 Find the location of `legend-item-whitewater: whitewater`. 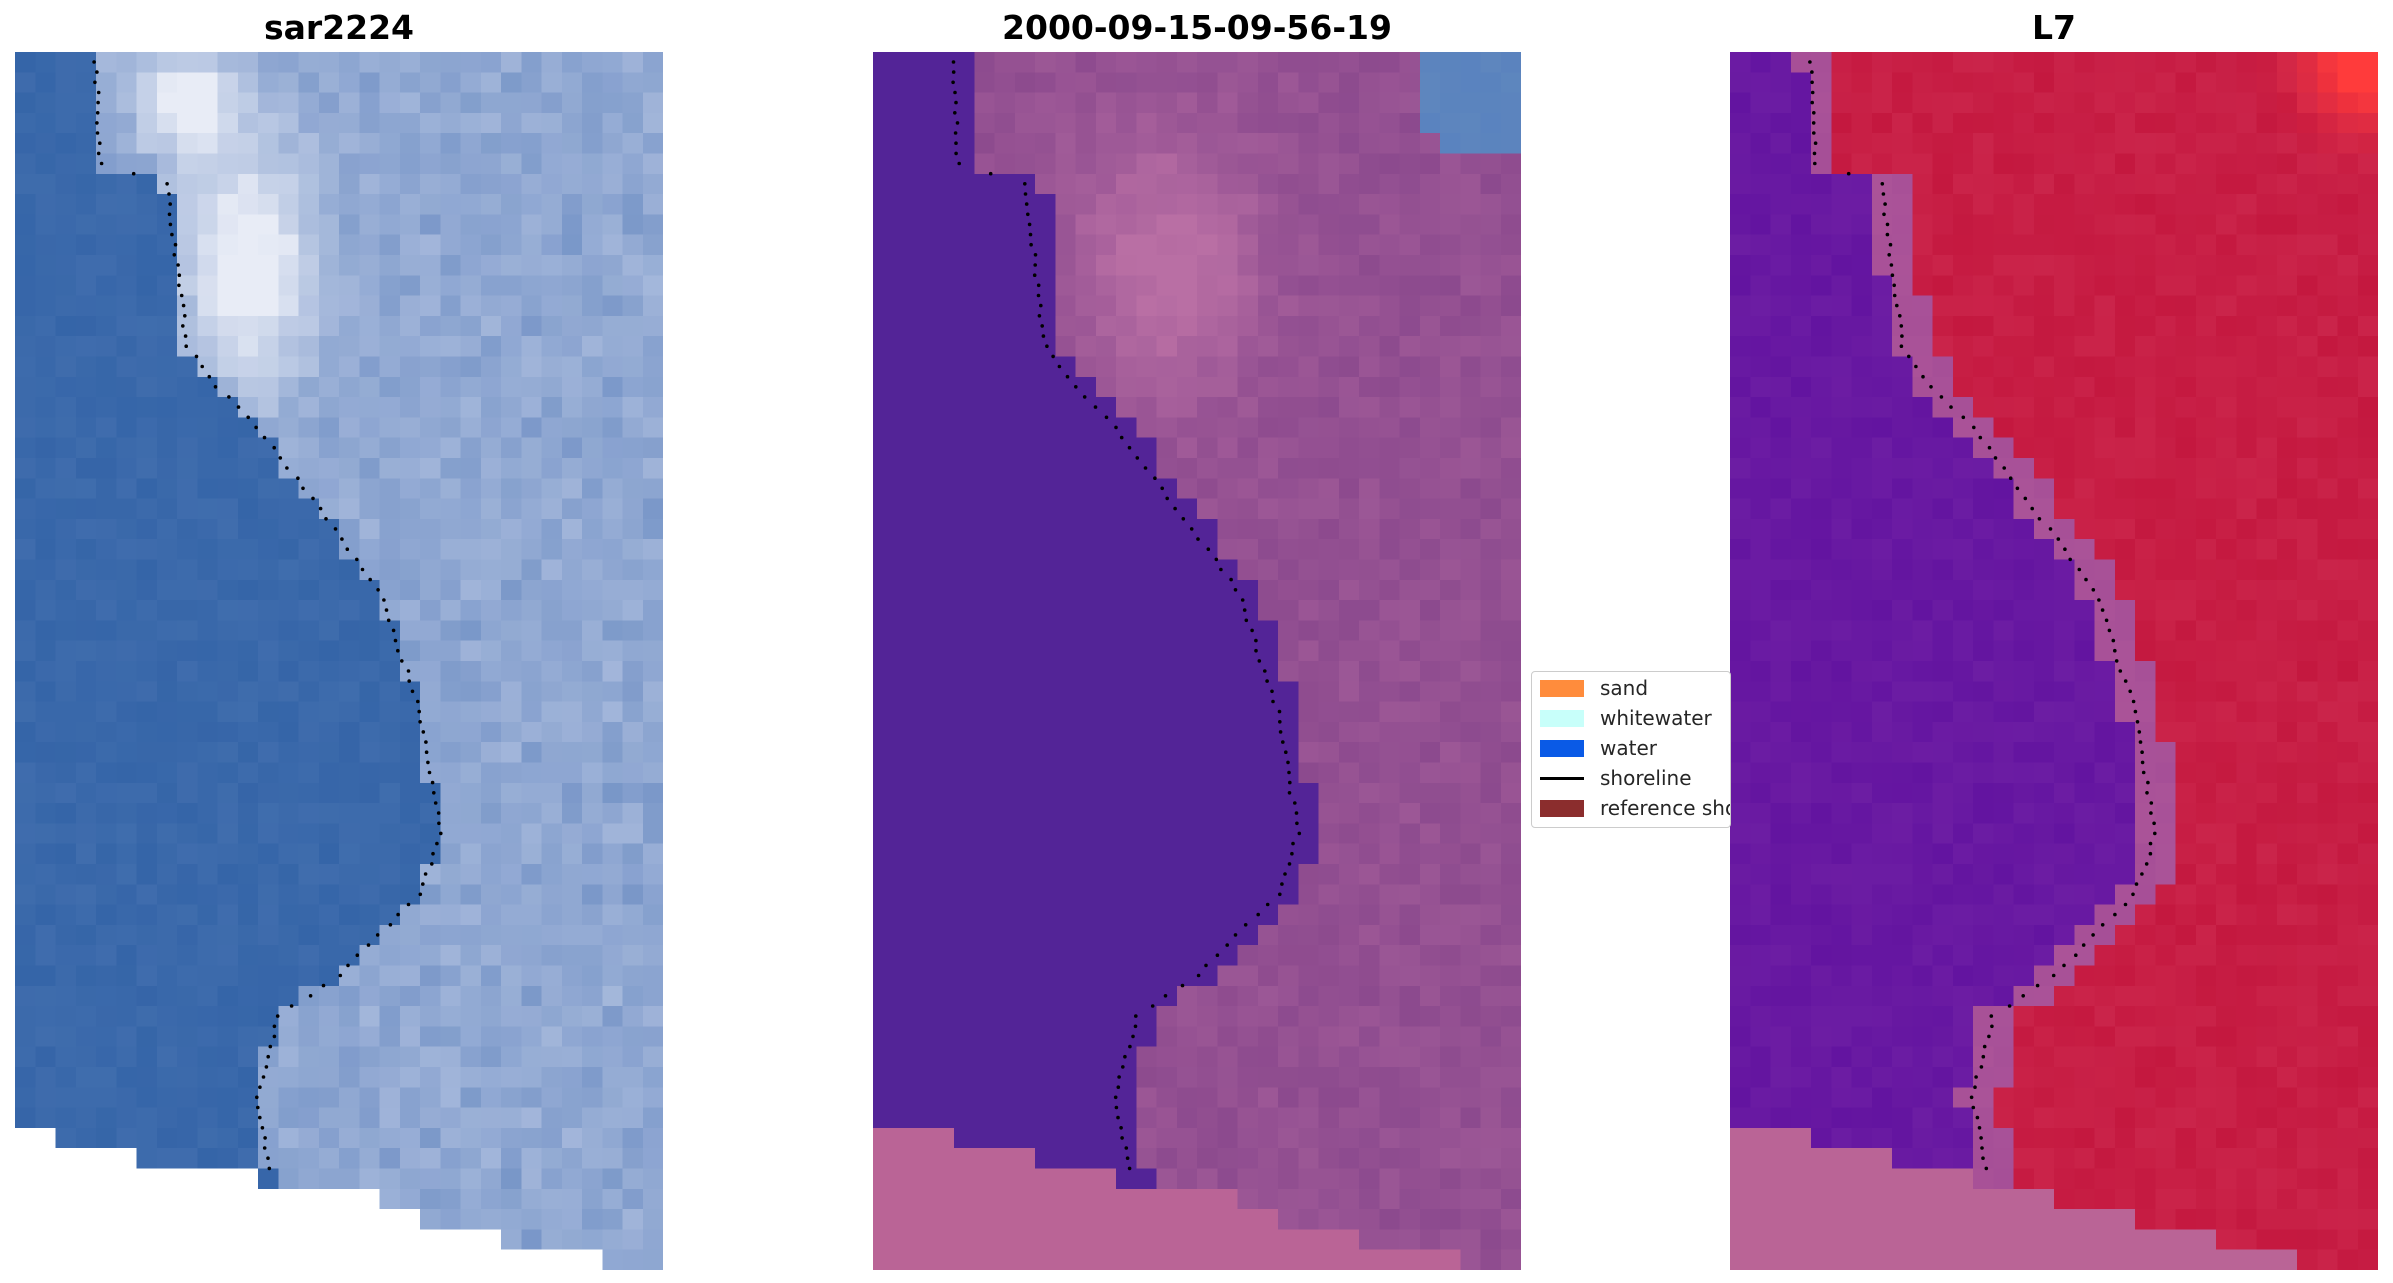

legend-item-whitewater: whitewater is located at coordinates (1626, 718).